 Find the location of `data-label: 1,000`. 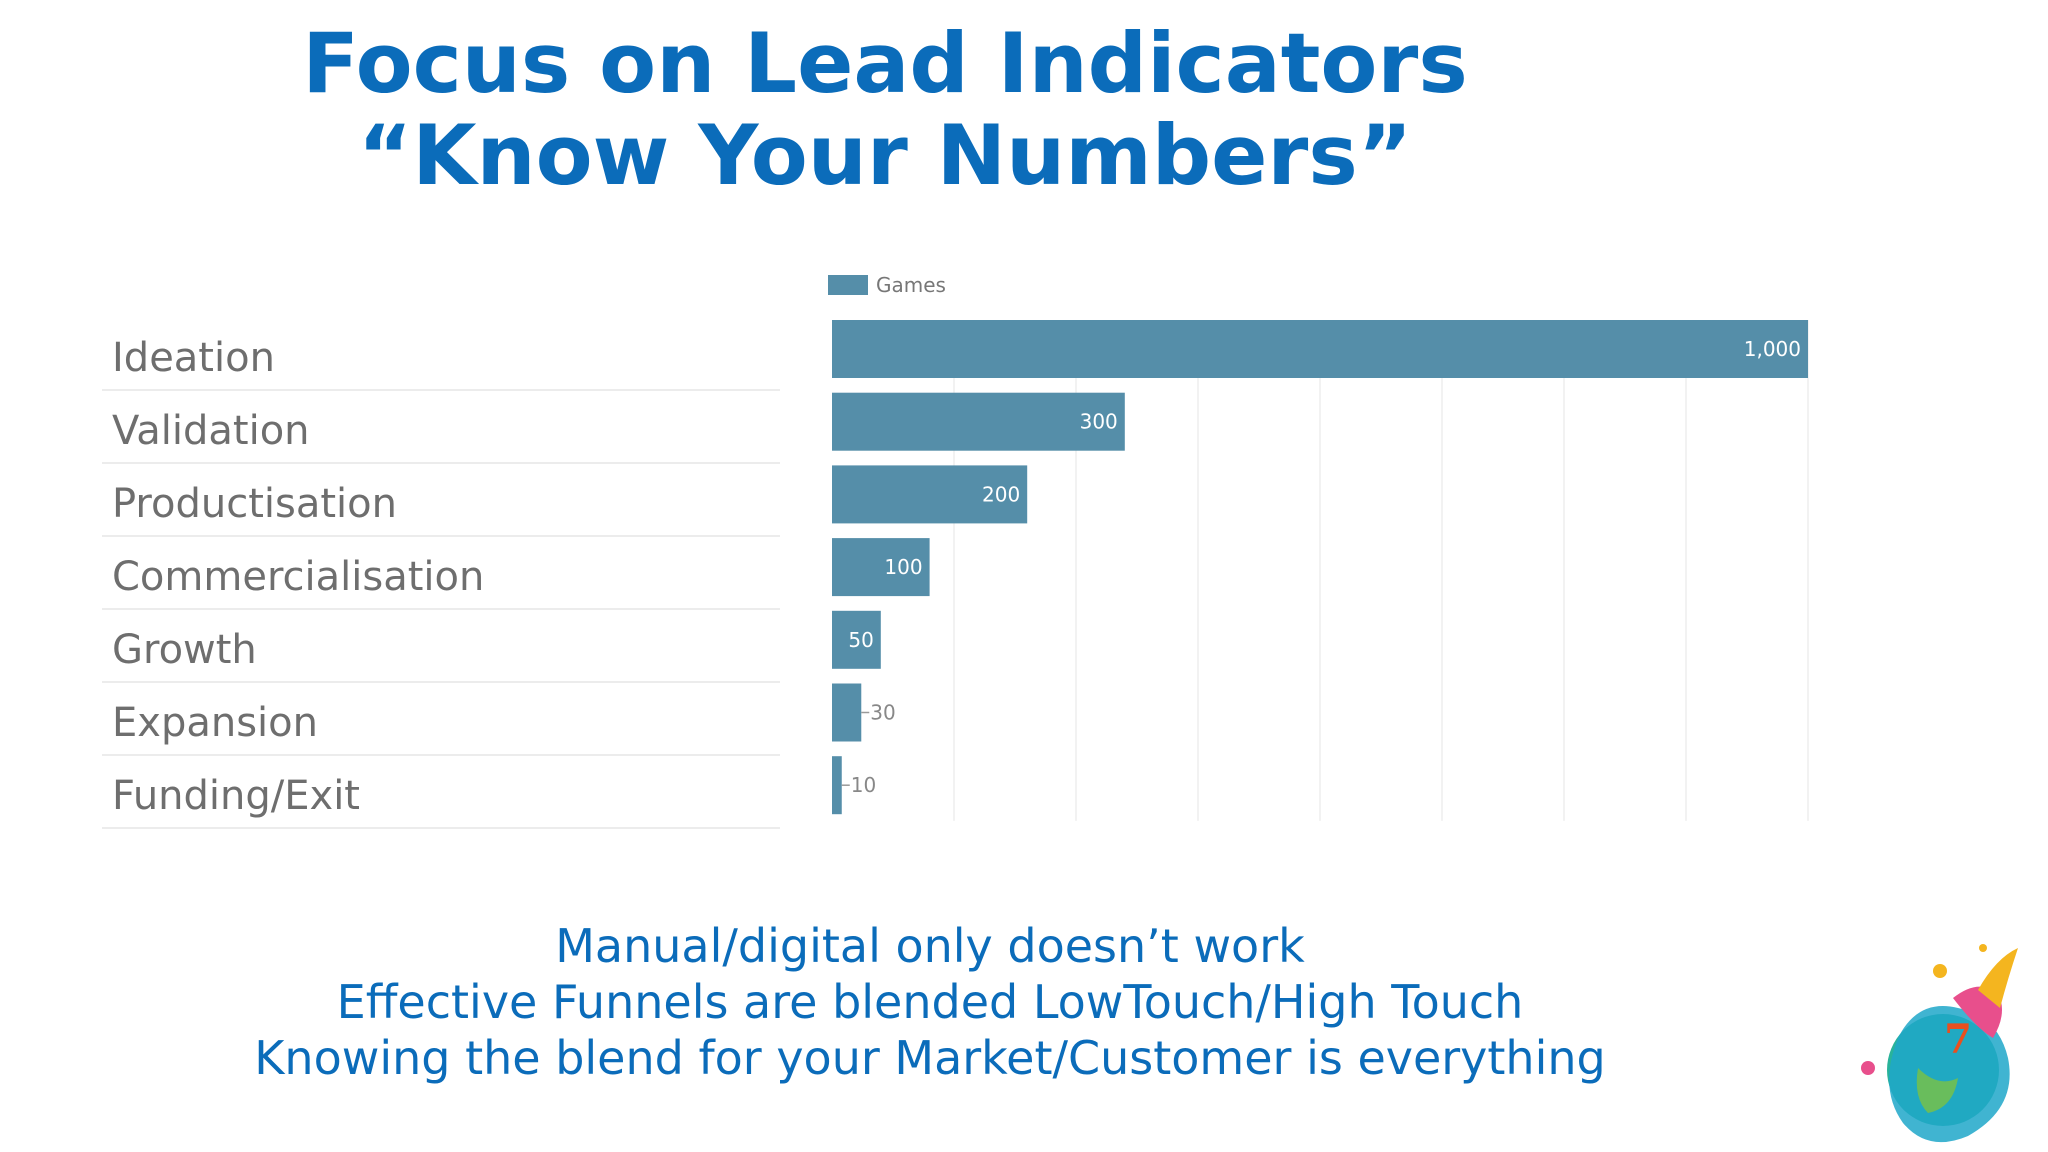

data-label: 1,000 is located at coordinates (1772, 349).